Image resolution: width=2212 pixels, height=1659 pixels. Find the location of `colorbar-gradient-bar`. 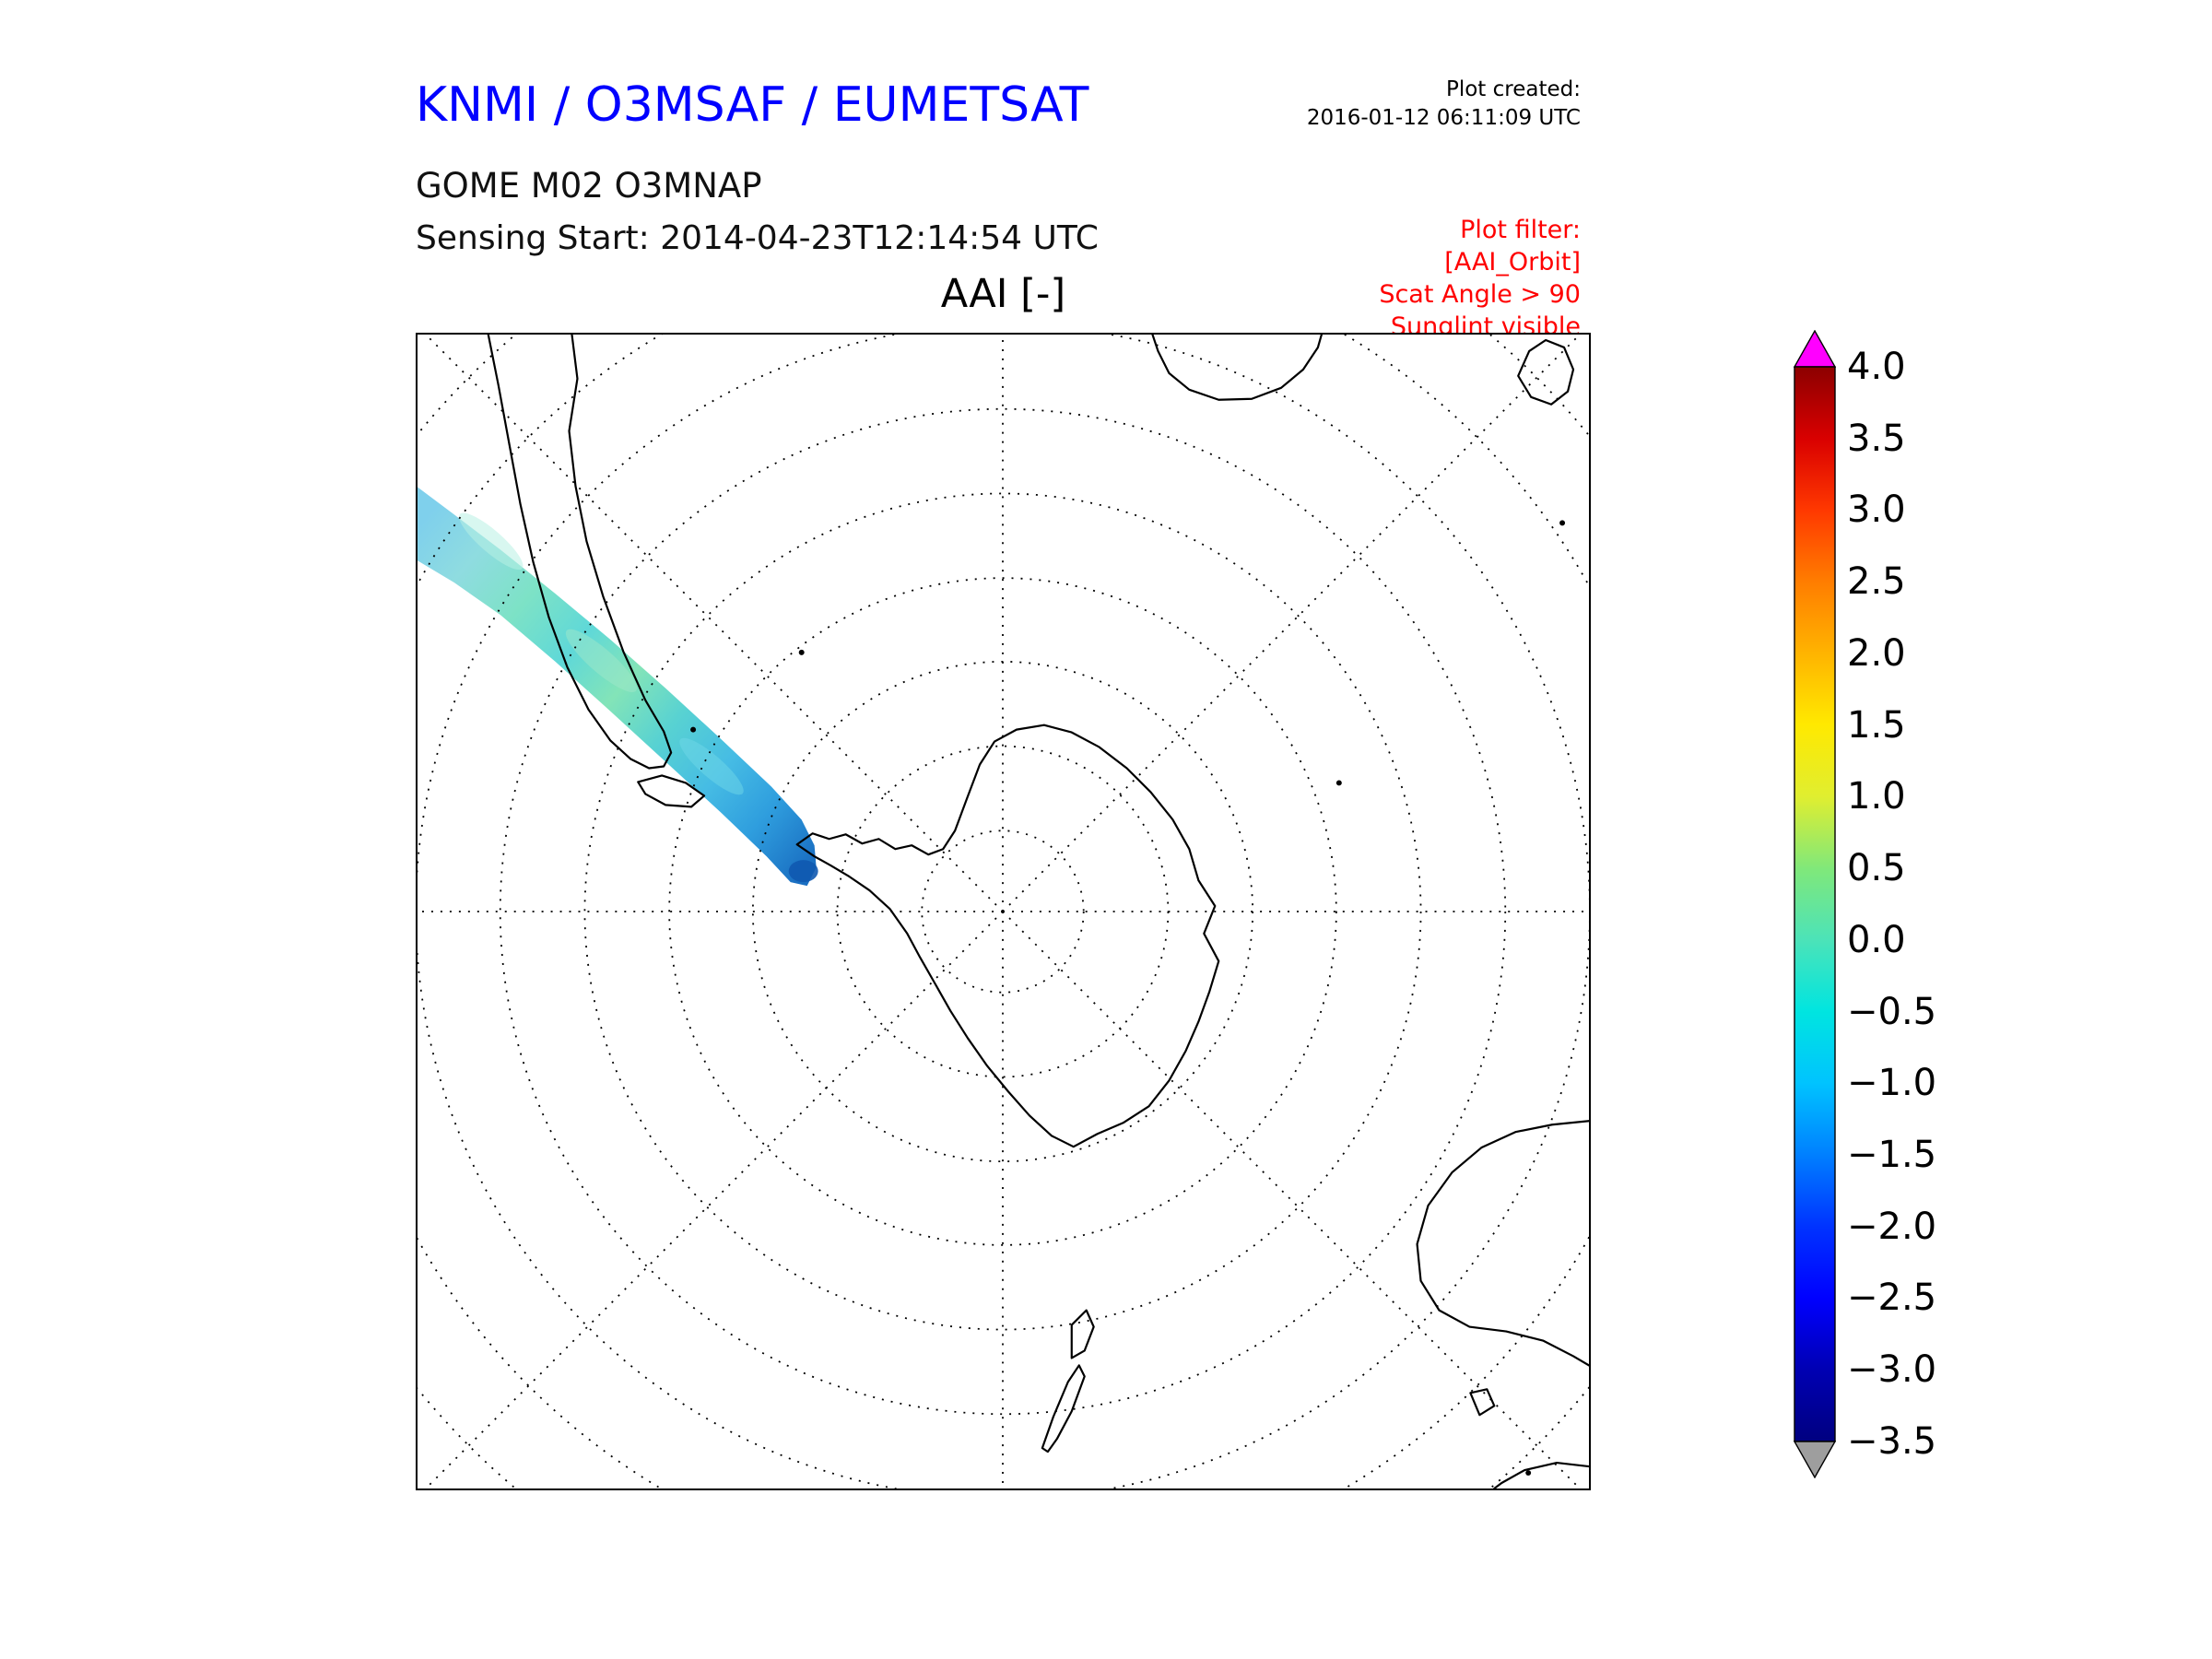

colorbar-gradient-bar is located at coordinates (1815, 904).